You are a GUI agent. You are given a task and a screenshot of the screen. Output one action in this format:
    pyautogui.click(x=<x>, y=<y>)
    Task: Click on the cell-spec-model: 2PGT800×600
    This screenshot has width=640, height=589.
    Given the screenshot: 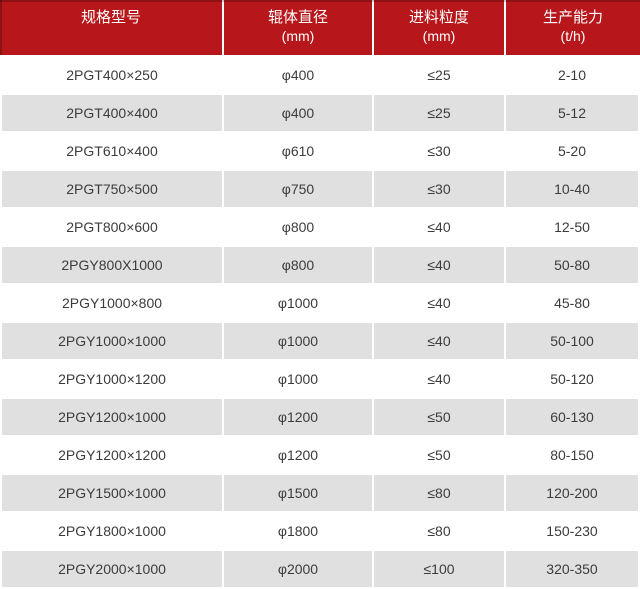 What is the action you would take?
    pyautogui.click(x=112, y=227)
    